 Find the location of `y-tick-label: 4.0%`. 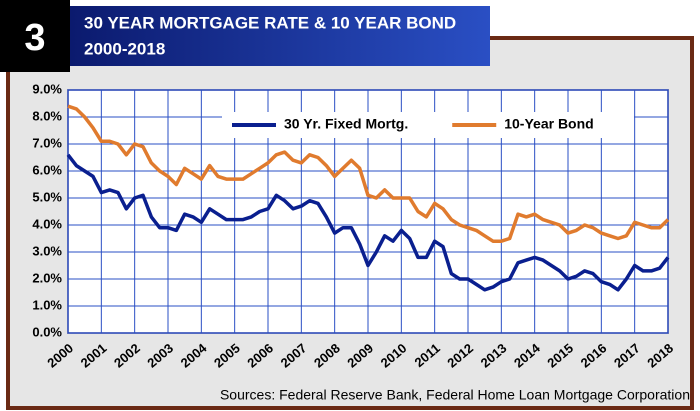

y-tick-label: 4.0% is located at coordinates (47, 223).